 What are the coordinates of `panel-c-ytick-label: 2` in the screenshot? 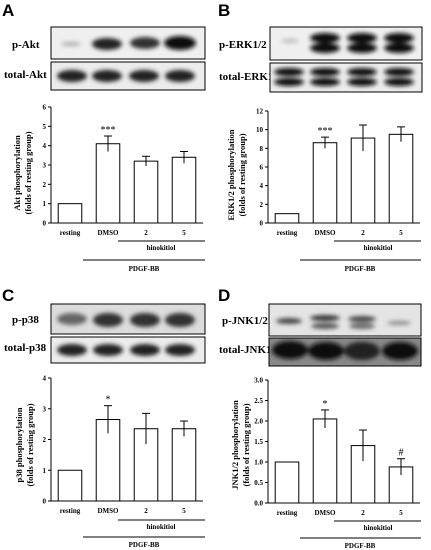 It's located at (45, 440).